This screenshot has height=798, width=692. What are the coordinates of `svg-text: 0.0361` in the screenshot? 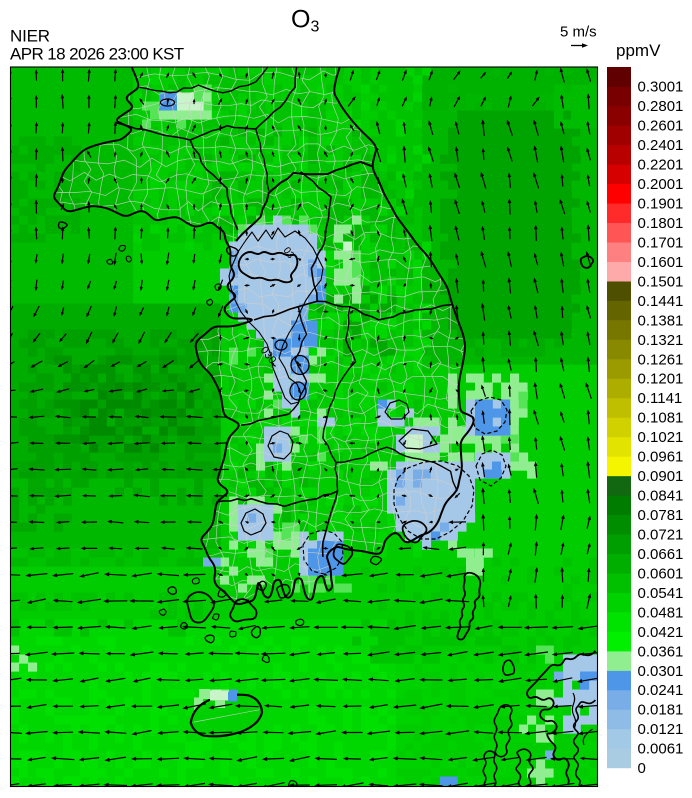 It's located at (661, 651).